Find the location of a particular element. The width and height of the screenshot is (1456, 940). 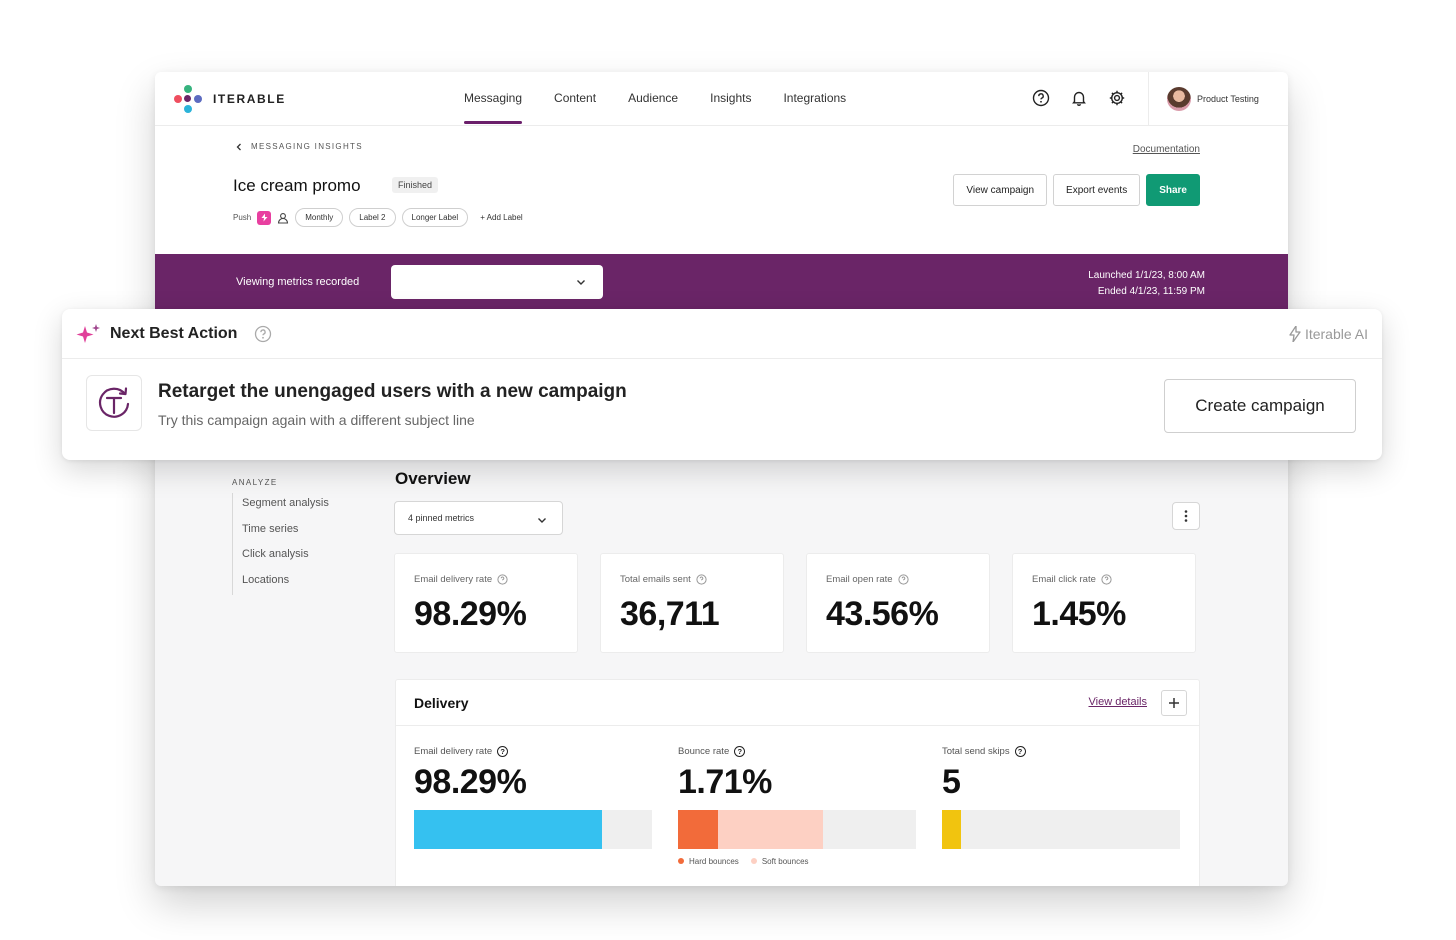

analyze-item-segment-analysis: Segment analysis is located at coordinates (285, 503).